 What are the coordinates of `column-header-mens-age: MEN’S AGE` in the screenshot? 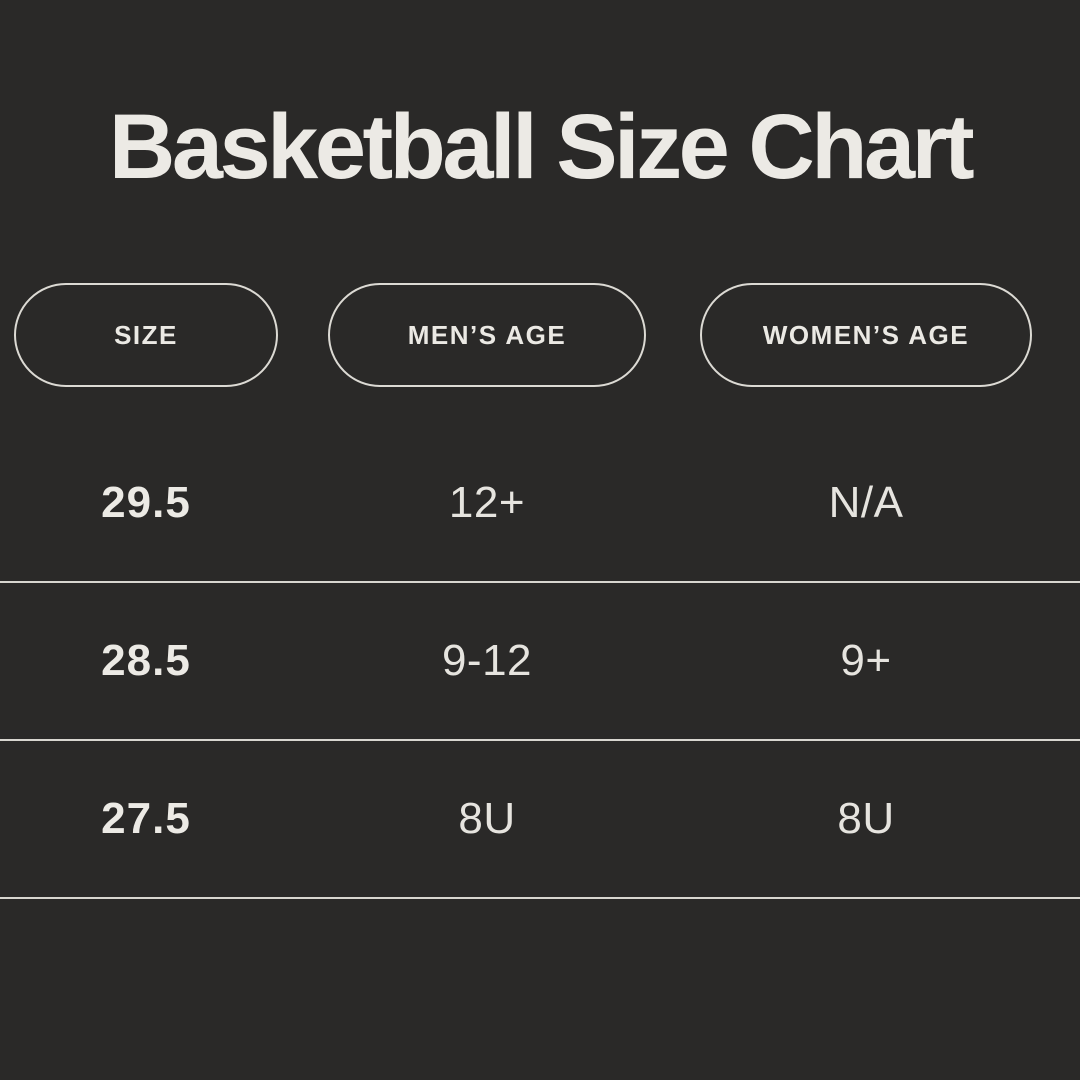 It's located at (487, 335).